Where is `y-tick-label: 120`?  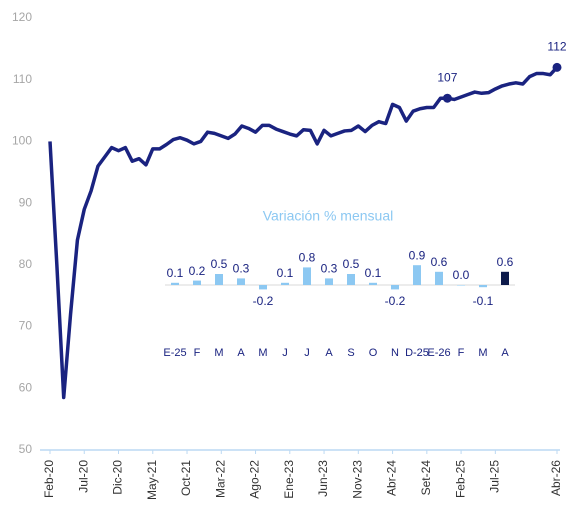 y-tick-label: 120 is located at coordinates (22, 17).